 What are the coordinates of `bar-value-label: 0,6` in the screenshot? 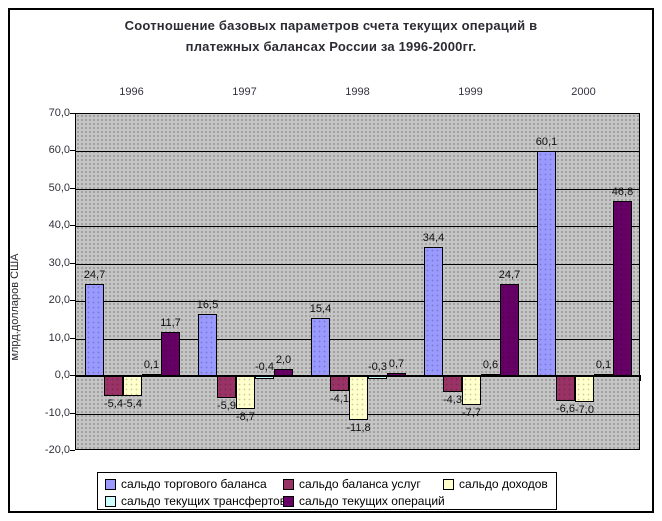 It's located at (490, 364).